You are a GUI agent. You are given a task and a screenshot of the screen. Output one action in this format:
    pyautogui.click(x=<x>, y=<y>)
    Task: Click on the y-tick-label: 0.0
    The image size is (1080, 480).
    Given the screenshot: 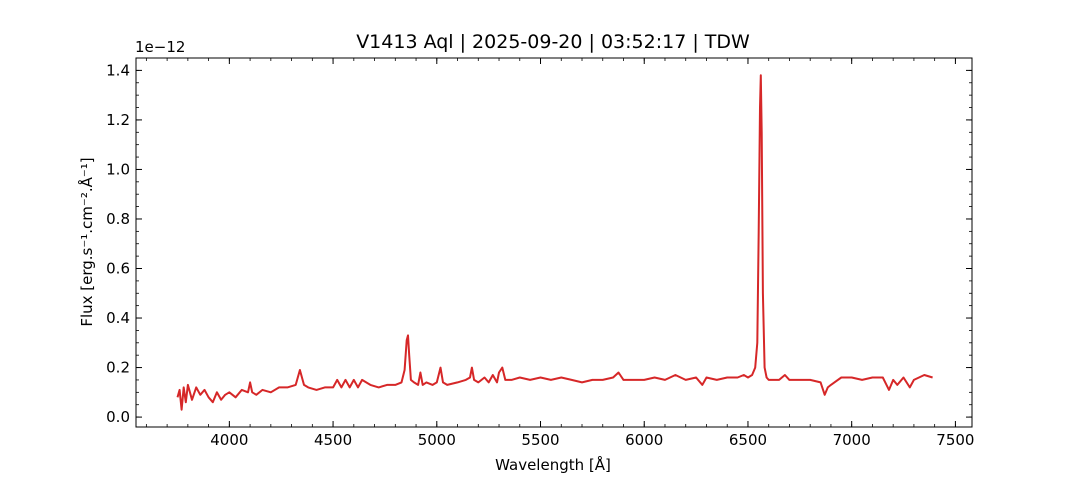 What is the action you would take?
    pyautogui.click(x=118, y=417)
    